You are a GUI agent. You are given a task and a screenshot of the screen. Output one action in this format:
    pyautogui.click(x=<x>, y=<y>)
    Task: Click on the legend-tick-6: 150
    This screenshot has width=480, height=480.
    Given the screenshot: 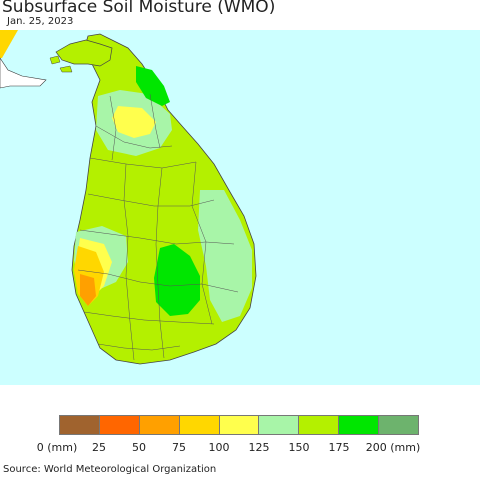 What is the action you would take?
    pyautogui.click(x=299, y=447)
    